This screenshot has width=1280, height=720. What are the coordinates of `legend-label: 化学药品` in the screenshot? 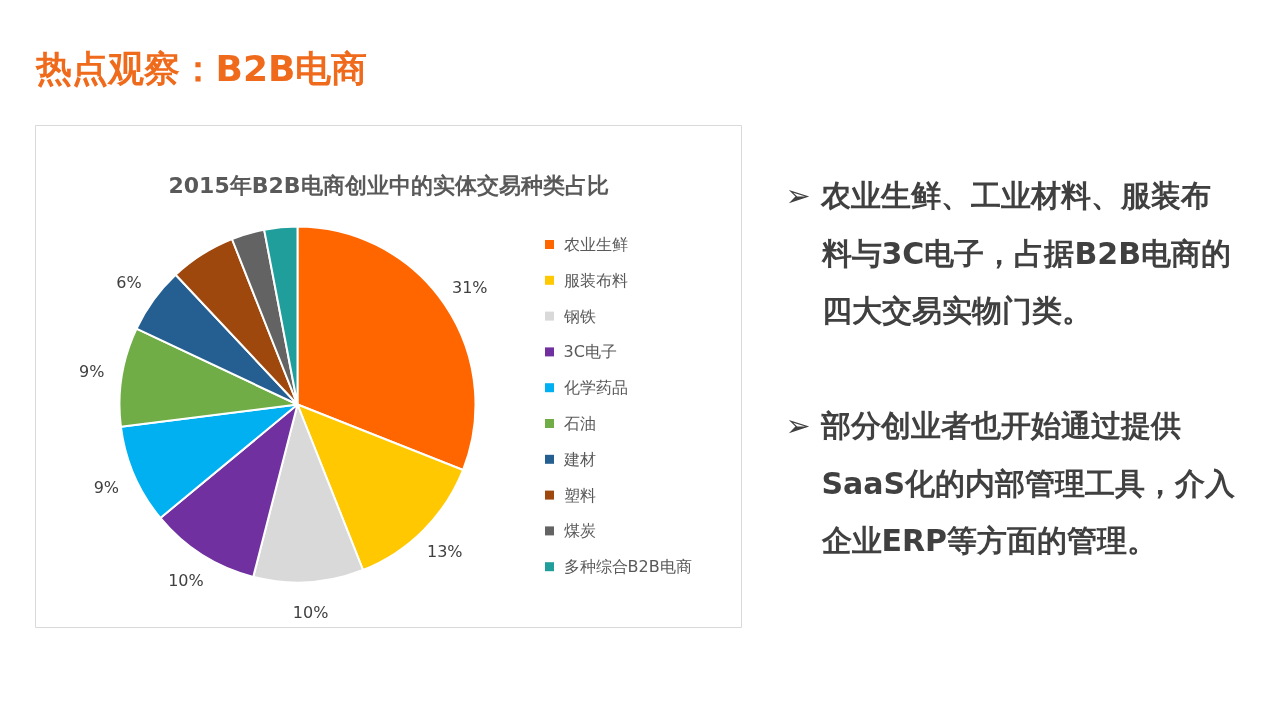 It's located at (595, 388).